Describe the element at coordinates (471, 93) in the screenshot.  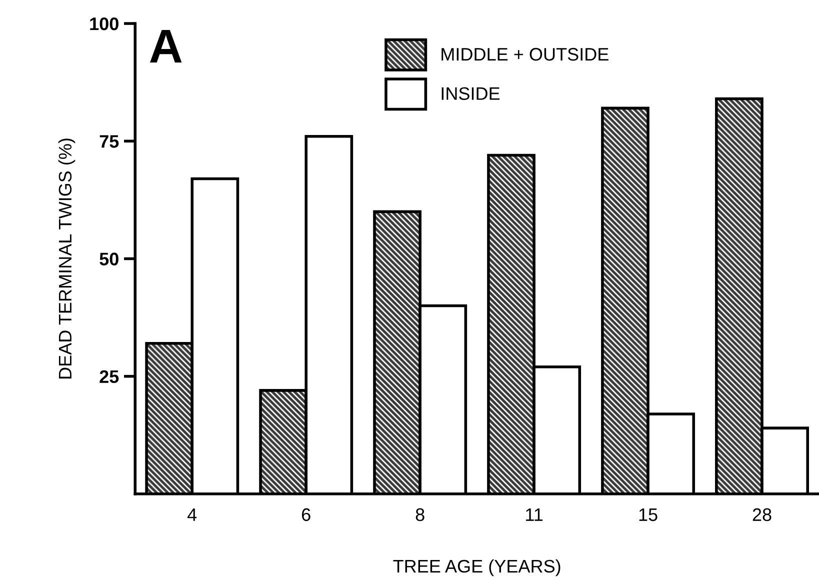
I see `legend-label: INSIDE` at that location.